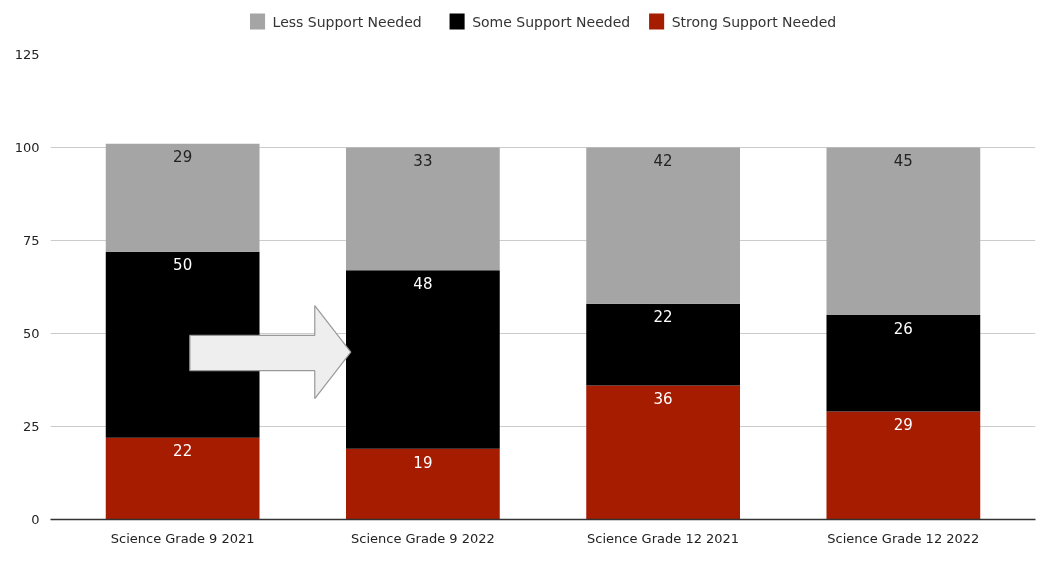 The height and width of the screenshot is (567, 1047). I want to click on data-label: 36, so click(663, 399).